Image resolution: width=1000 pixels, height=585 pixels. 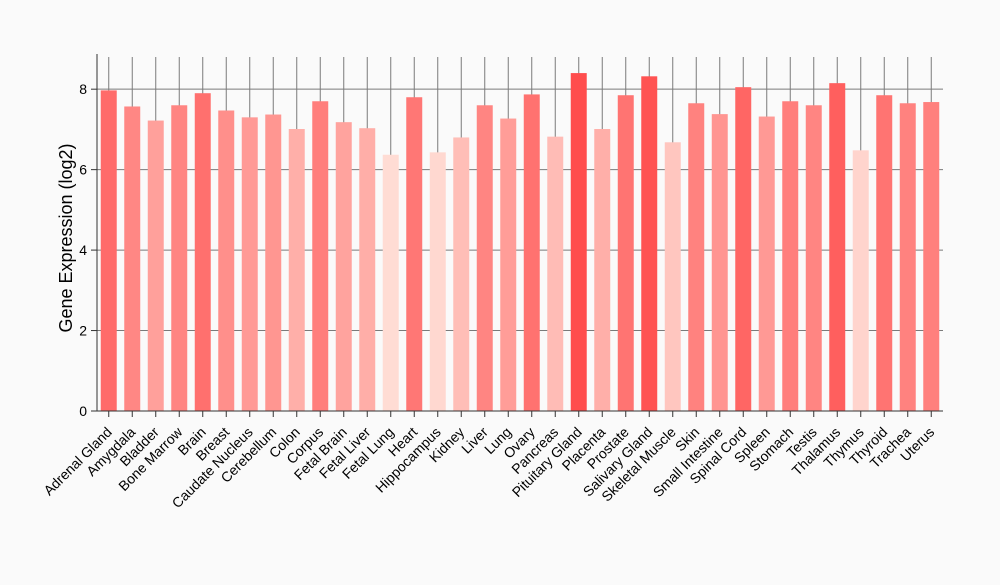 I want to click on y-tick-label: 0, so click(x=83, y=411).